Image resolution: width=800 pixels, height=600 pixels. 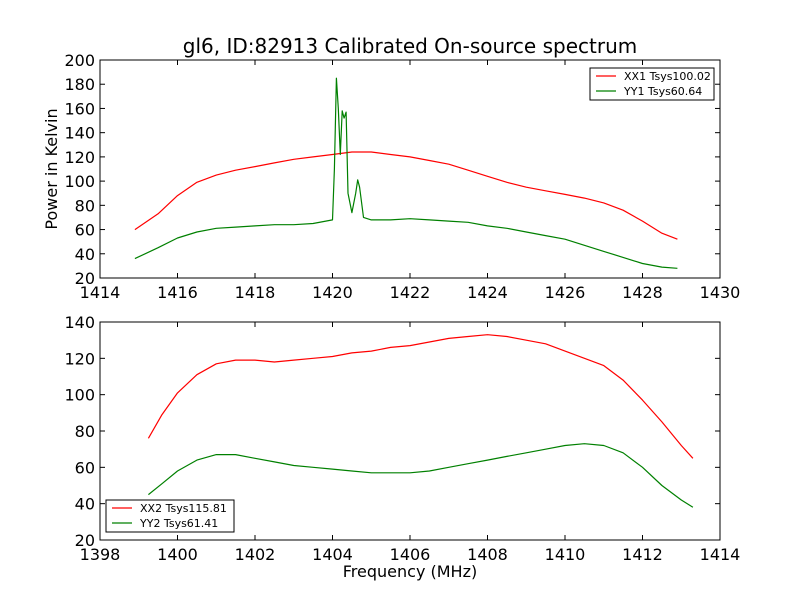 What do you see at coordinates (487, 292) in the screenshot?
I see `x-tick-label: 1424` at bounding box center [487, 292].